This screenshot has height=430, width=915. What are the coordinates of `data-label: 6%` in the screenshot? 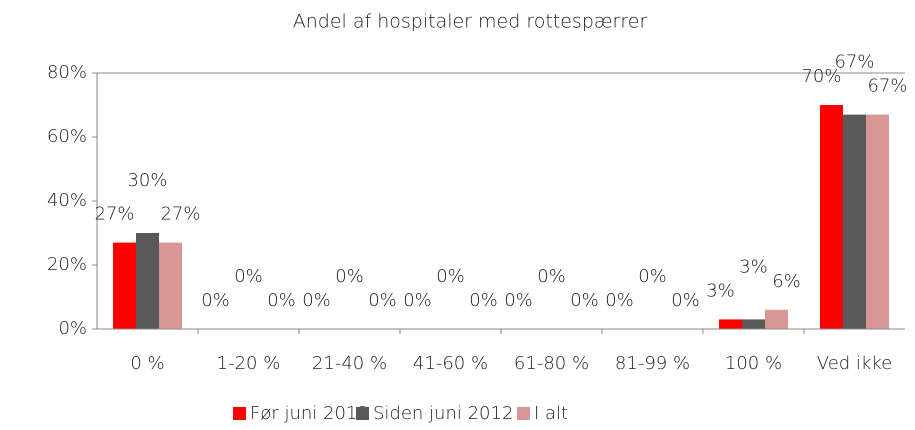 It's located at (786, 281).